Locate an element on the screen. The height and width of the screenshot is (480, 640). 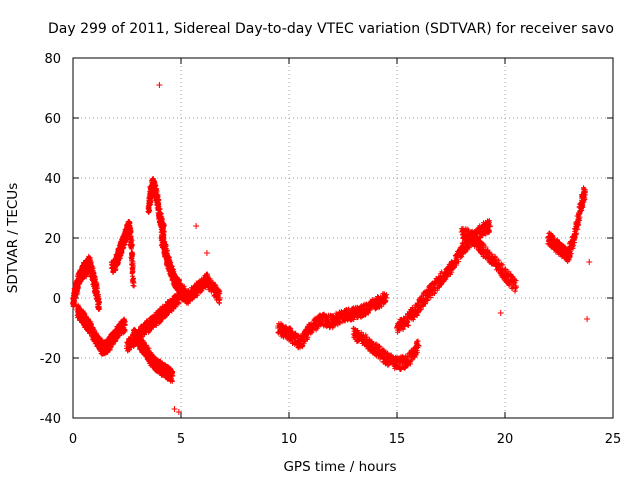
x-tick-label: 20 is located at coordinates (505, 439).